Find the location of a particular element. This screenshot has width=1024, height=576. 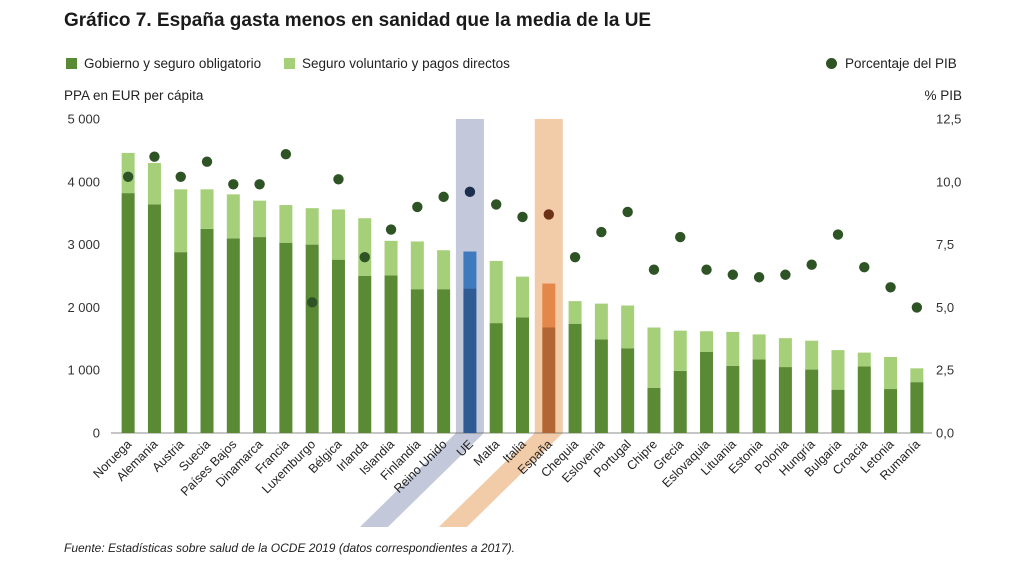

category-label: Malta is located at coordinates (487, 453).